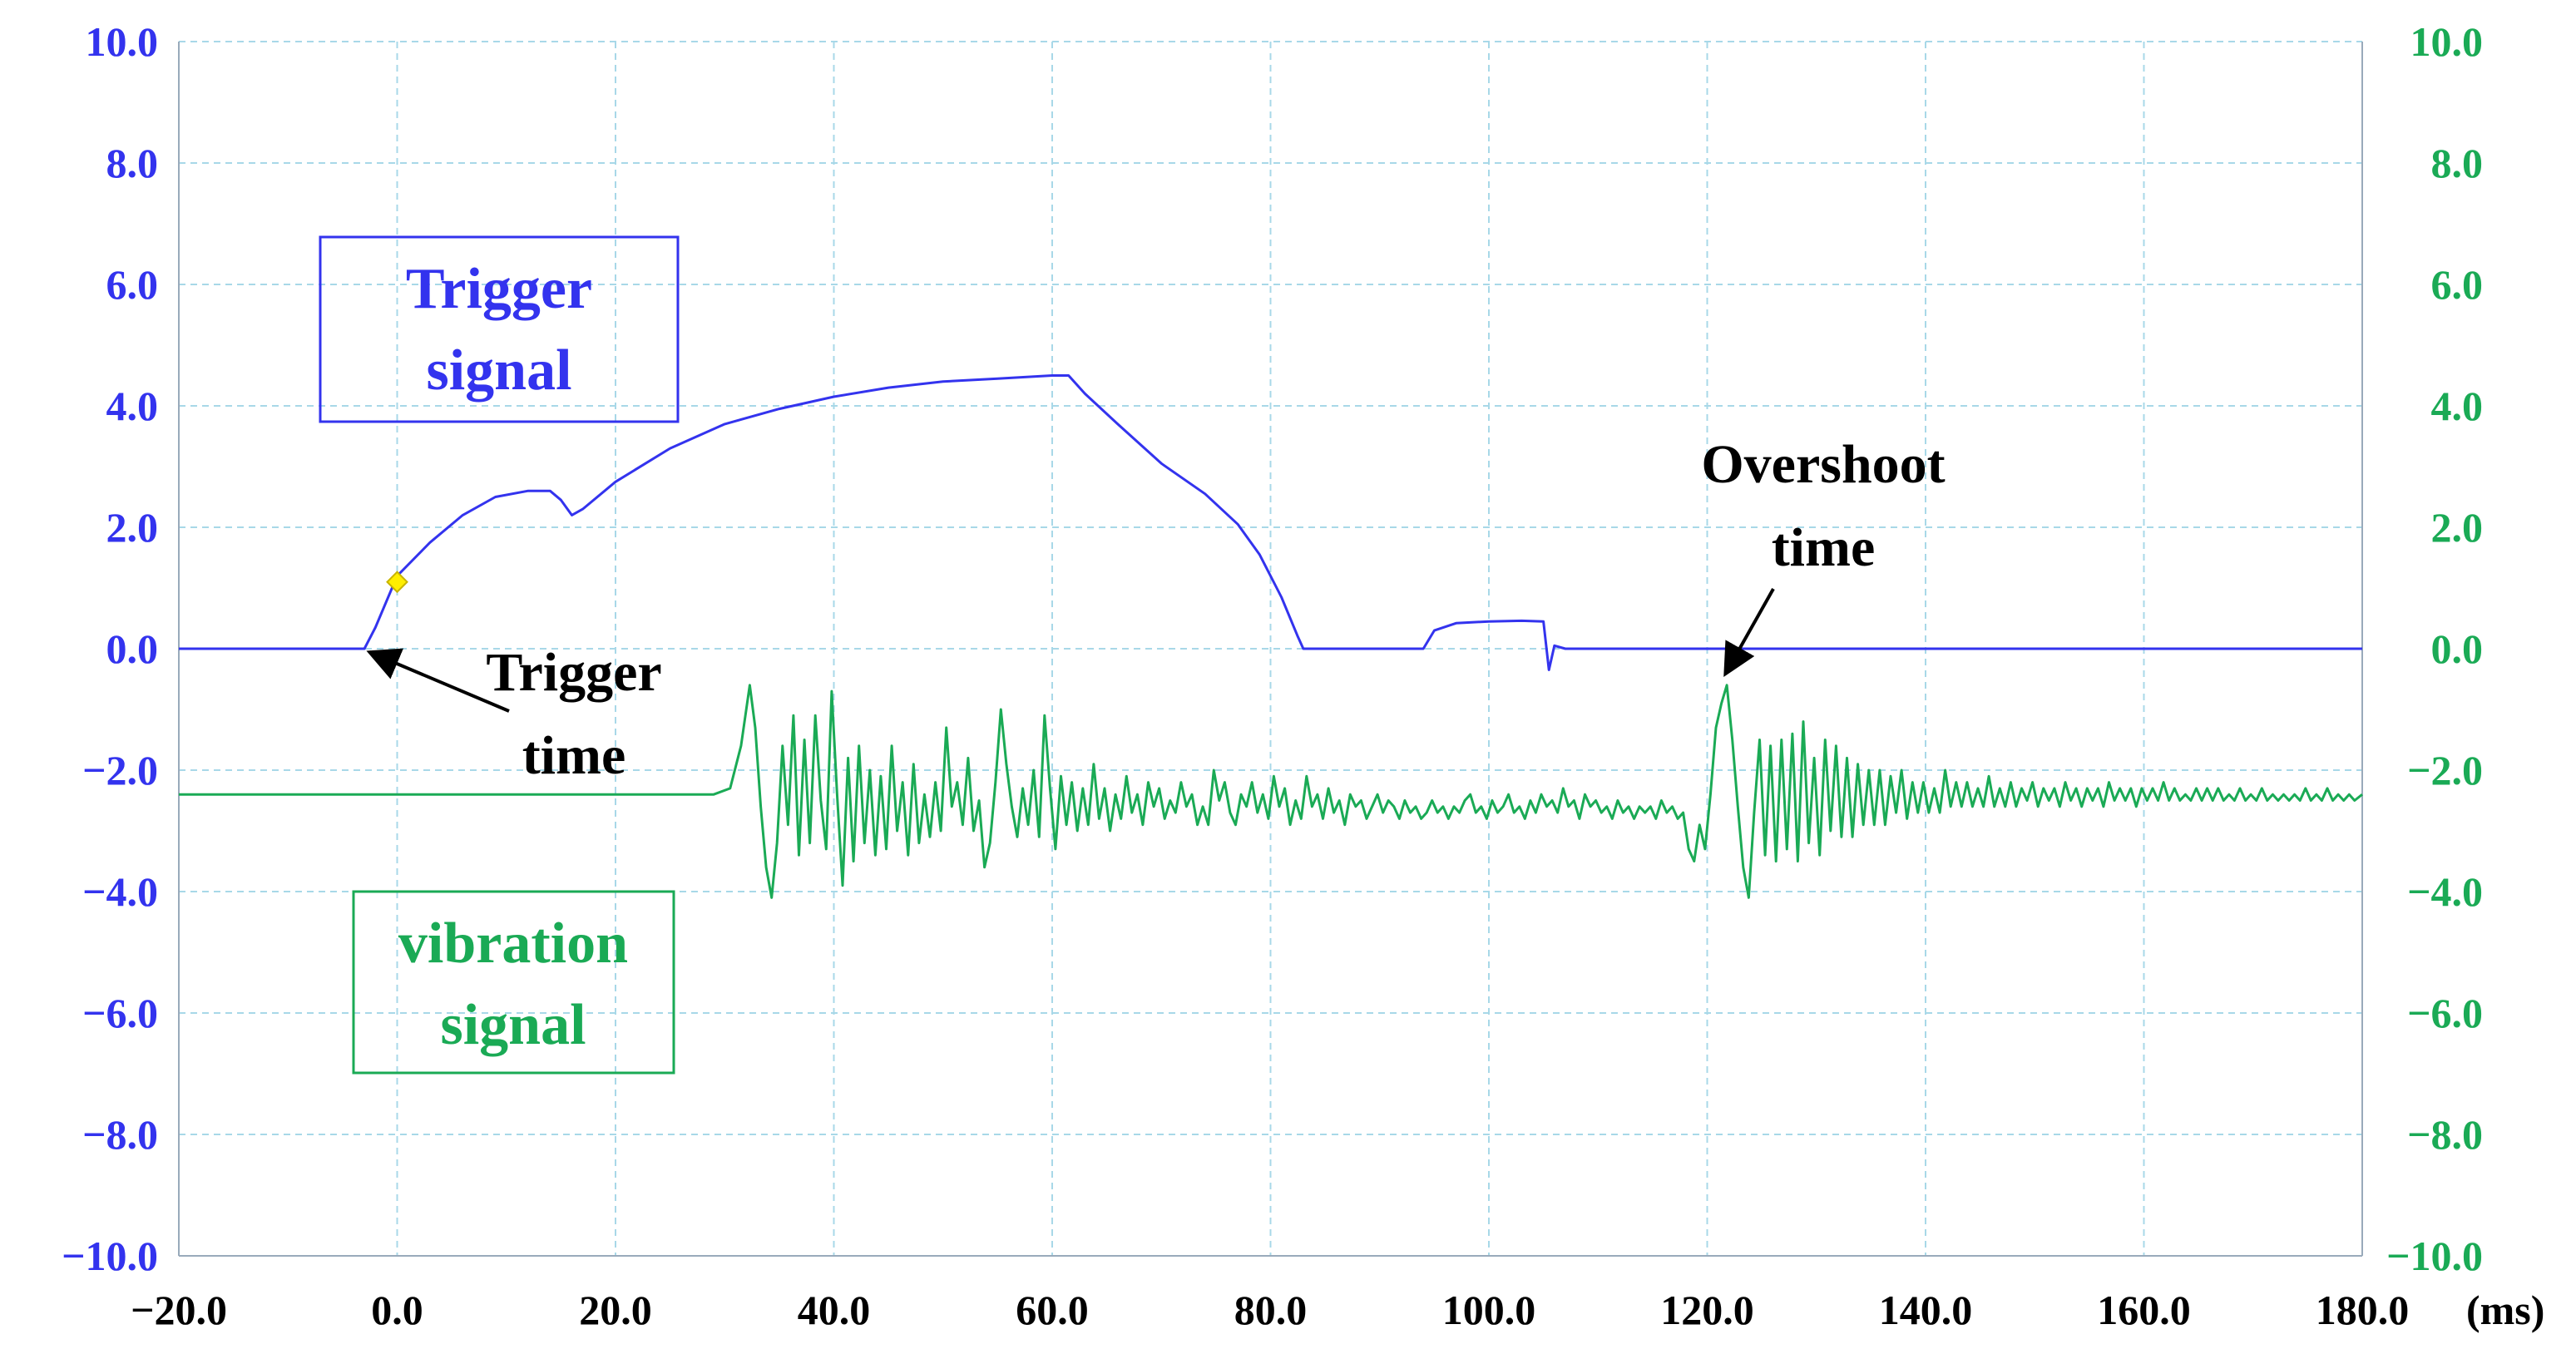 Image resolution: width=2576 pixels, height=1349 pixels. I want to click on left-tick-label: 10.0, so click(122, 42).